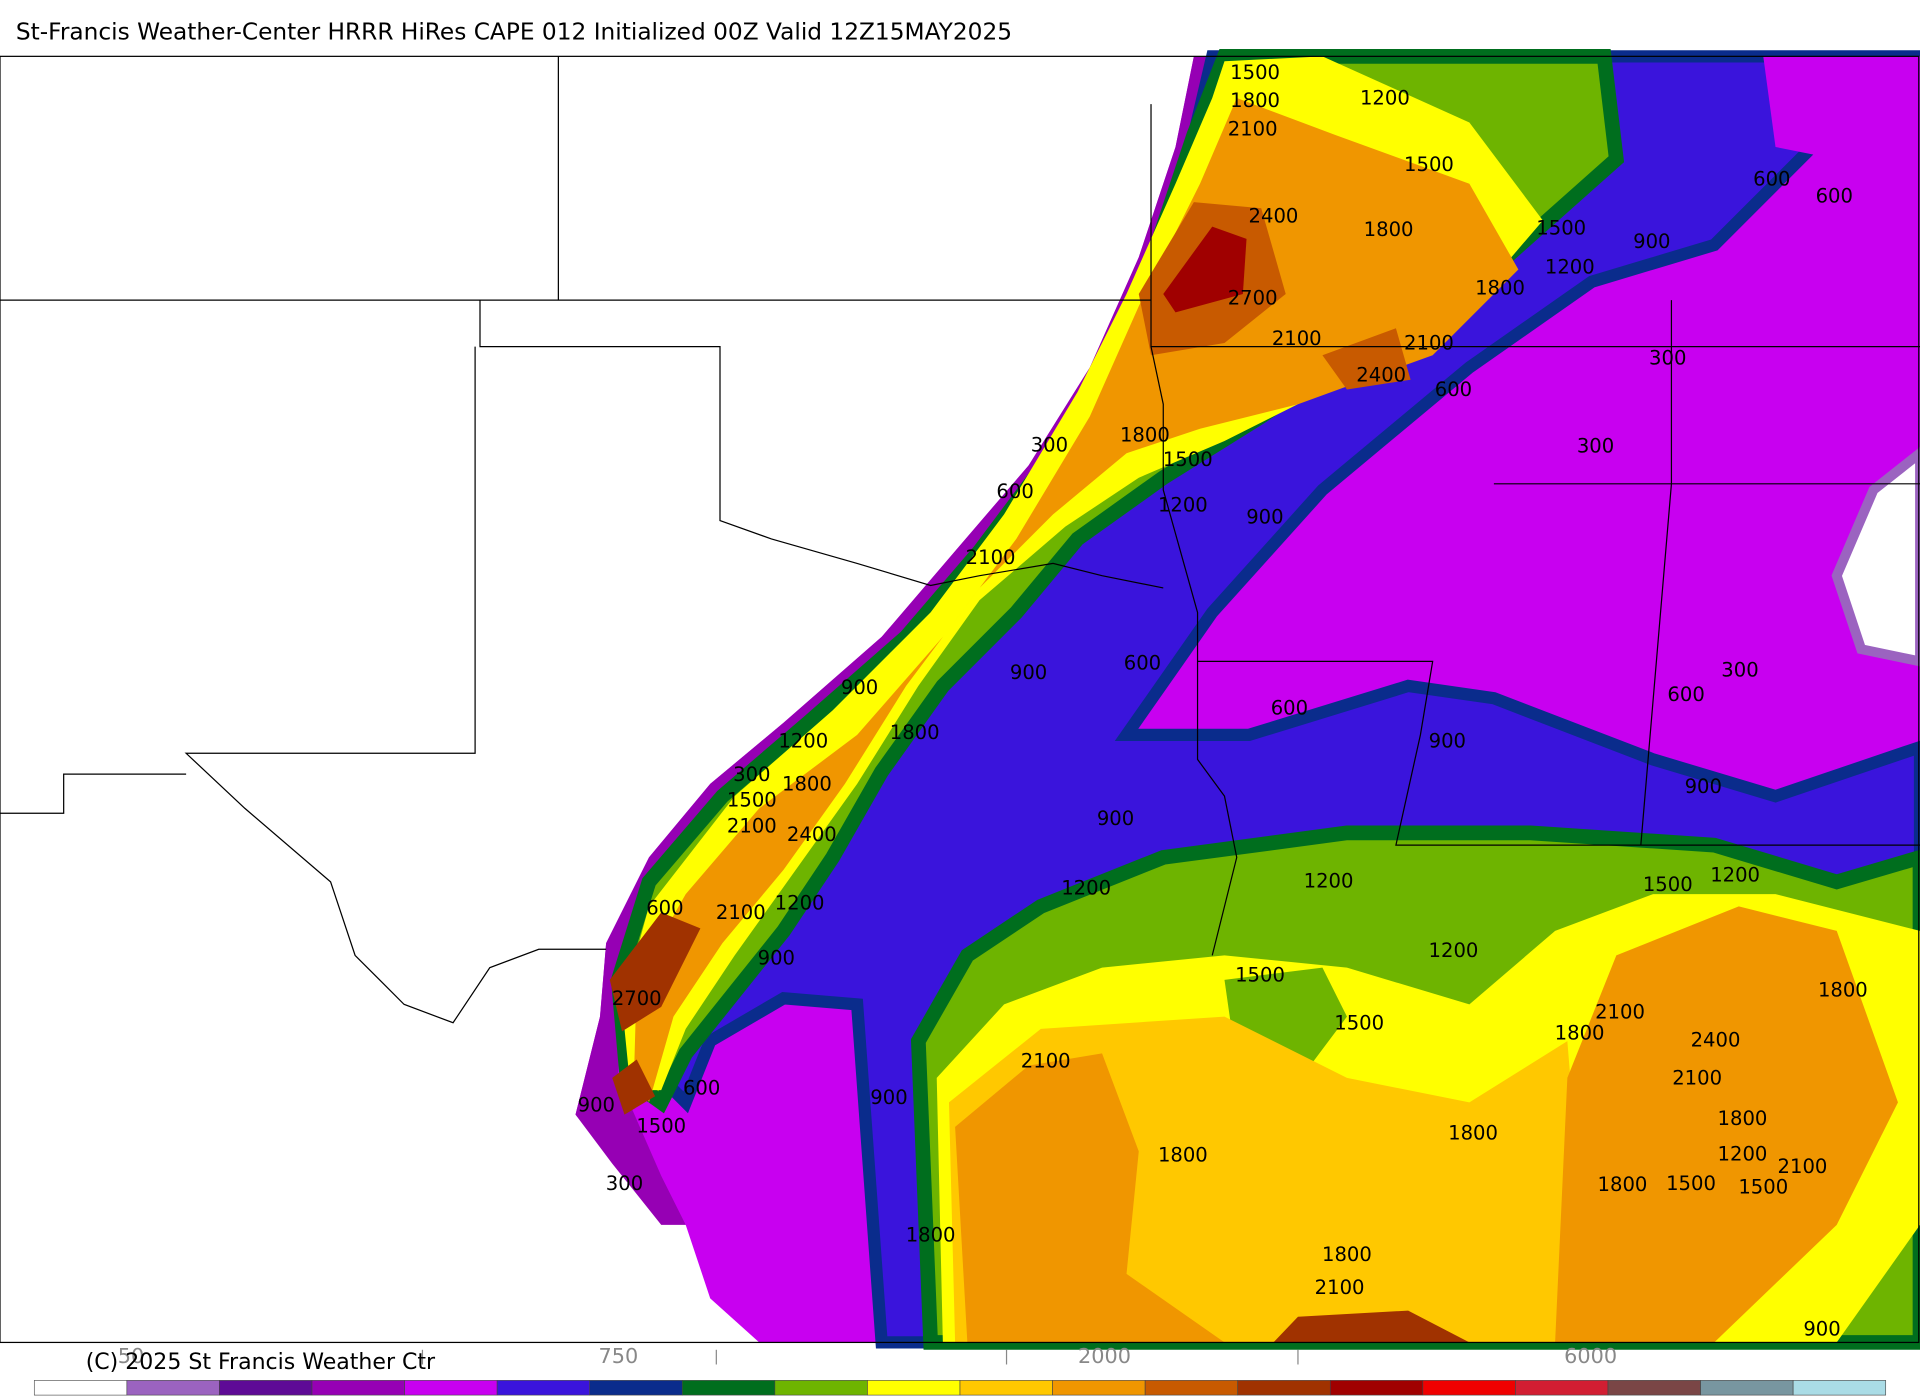 This screenshot has width=1920, height=1400. Describe the element at coordinates (619, 1356) in the screenshot. I see `colorbar-label: 750` at that location.